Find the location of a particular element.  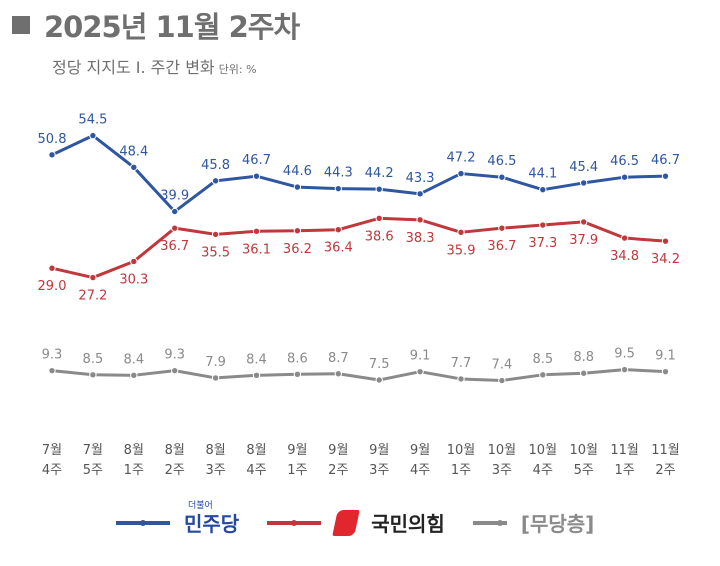

data-label: 37.9 is located at coordinates (583, 240).